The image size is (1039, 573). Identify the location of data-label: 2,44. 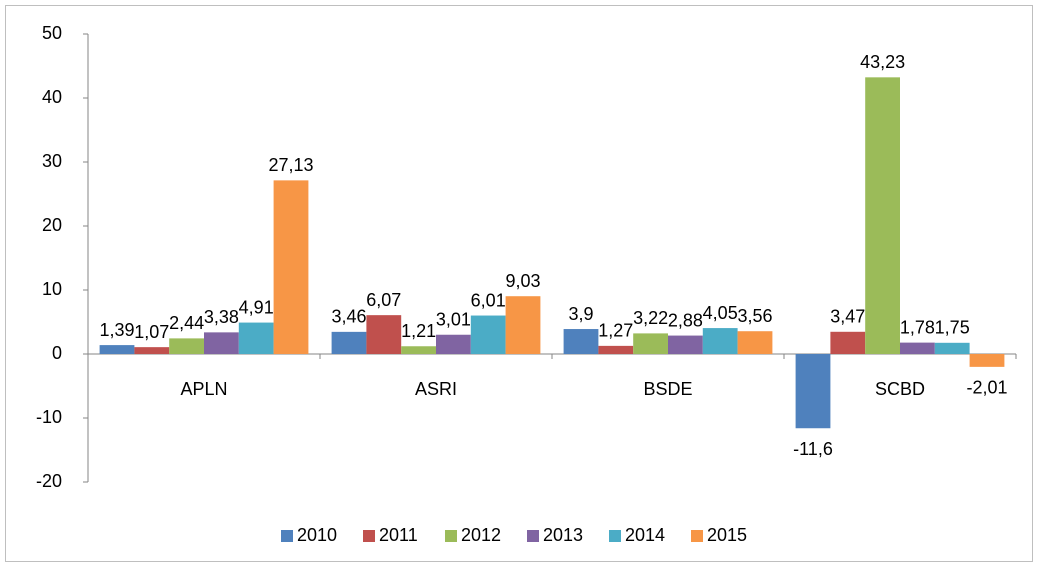
(186, 323).